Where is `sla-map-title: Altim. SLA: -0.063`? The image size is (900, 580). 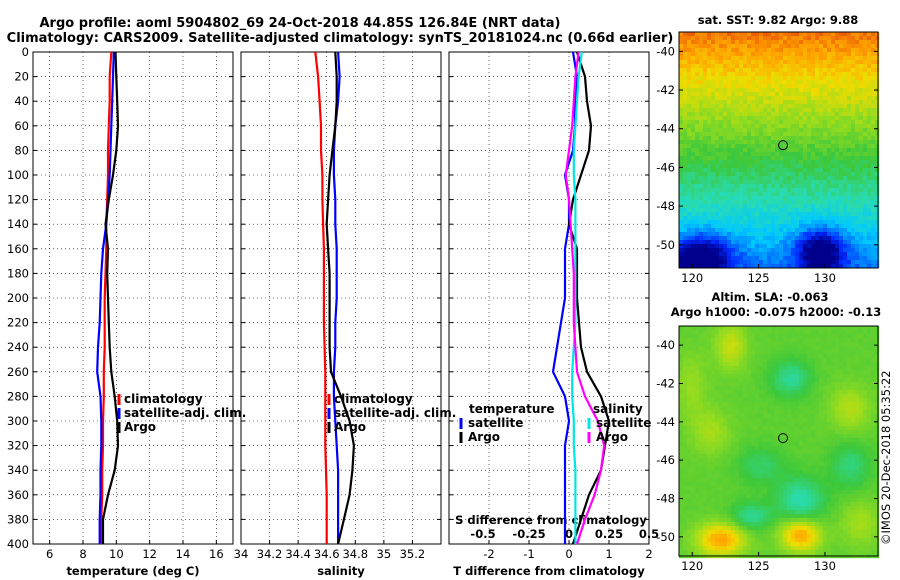
sla-map-title: Altim. SLA: -0.063 is located at coordinates (769, 297).